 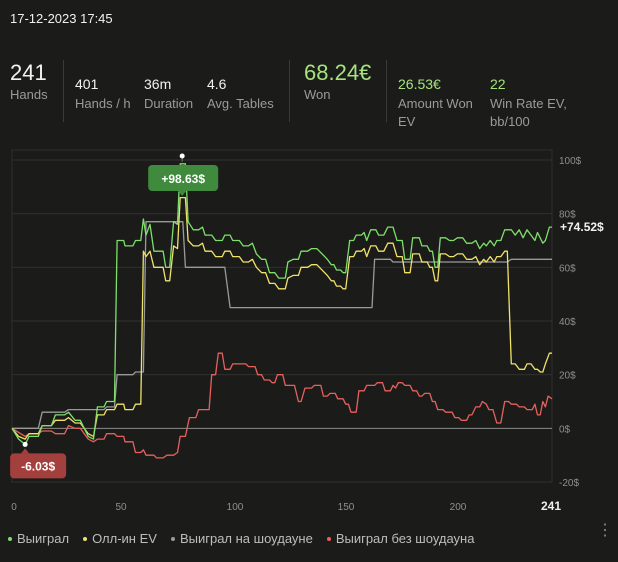 I want to click on legend-label: Выиграл, so click(x=43, y=538).